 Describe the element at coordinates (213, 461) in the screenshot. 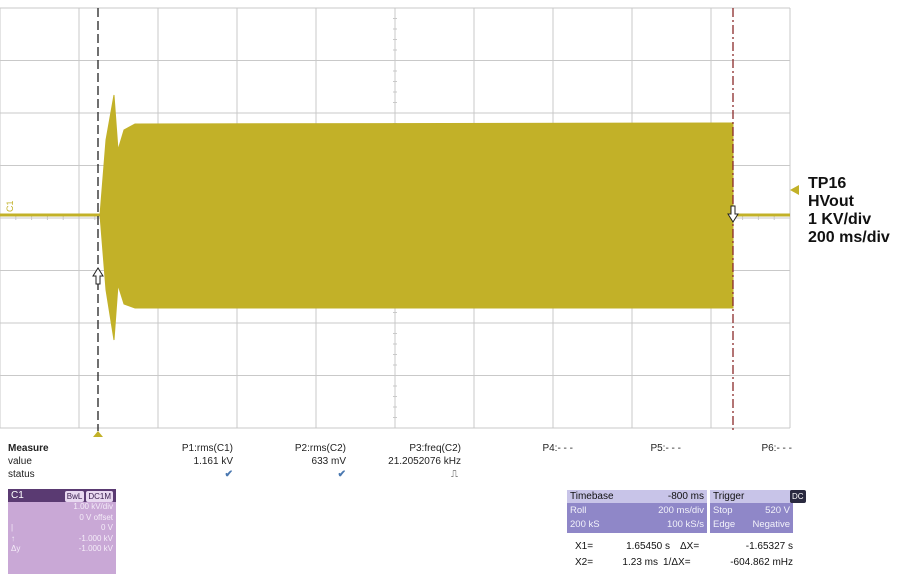

I see `param-p1-value: 1.161 kV` at that location.